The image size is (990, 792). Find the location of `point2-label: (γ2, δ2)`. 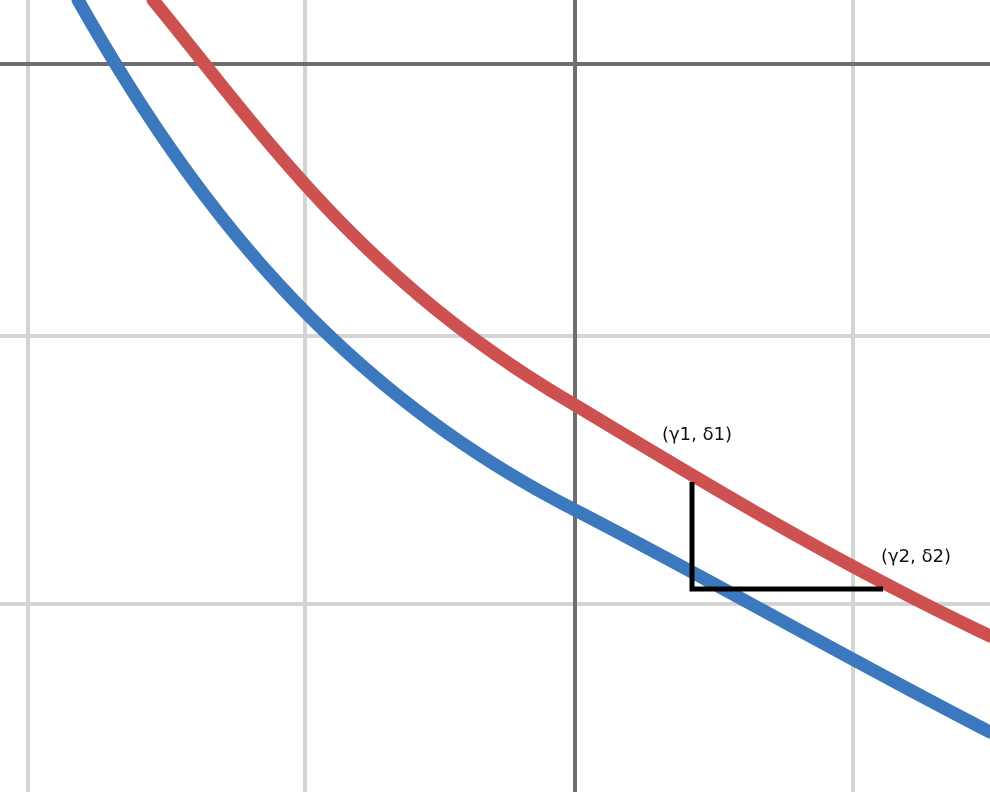

point2-label: (γ2, δ2) is located at coordinates (916, 556).